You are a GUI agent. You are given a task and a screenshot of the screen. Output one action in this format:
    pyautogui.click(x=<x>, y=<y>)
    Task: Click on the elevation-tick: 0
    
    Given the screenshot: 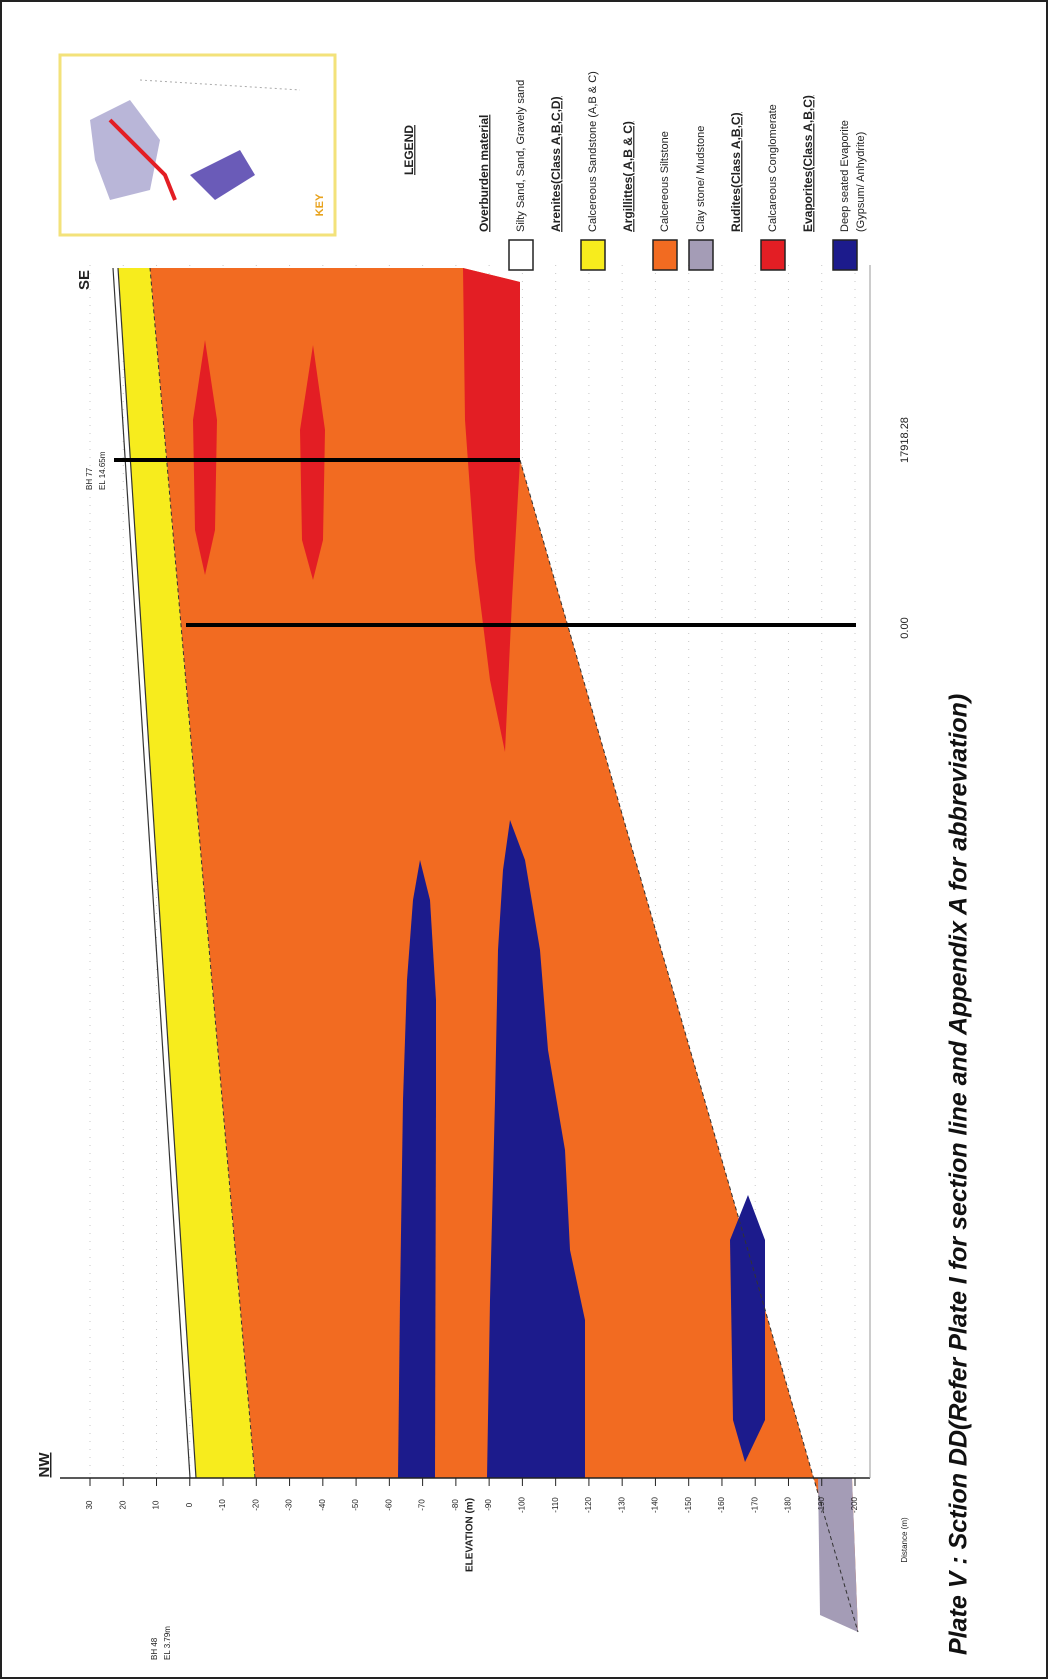 What is the action you would take?
    pyautogui.click(x=189, y=1504)
    